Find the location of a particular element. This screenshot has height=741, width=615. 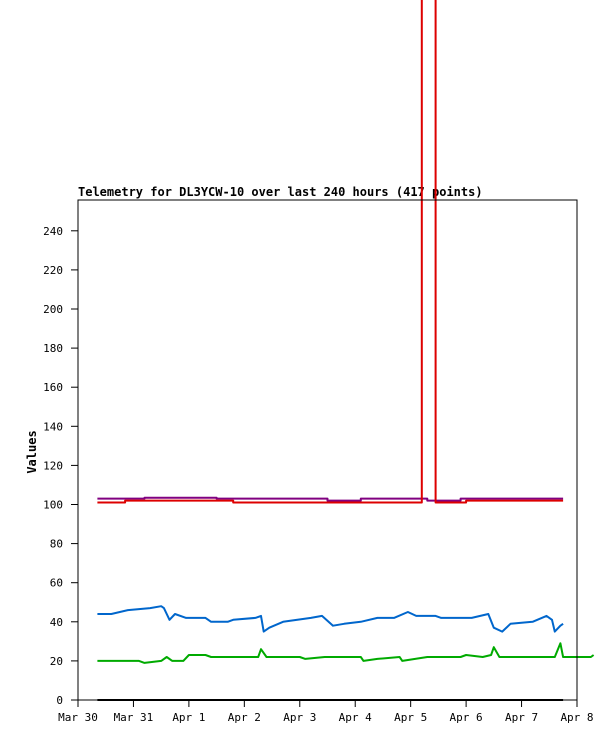

x-tick-label: Apr 5 is located at coordinates (410, 717).